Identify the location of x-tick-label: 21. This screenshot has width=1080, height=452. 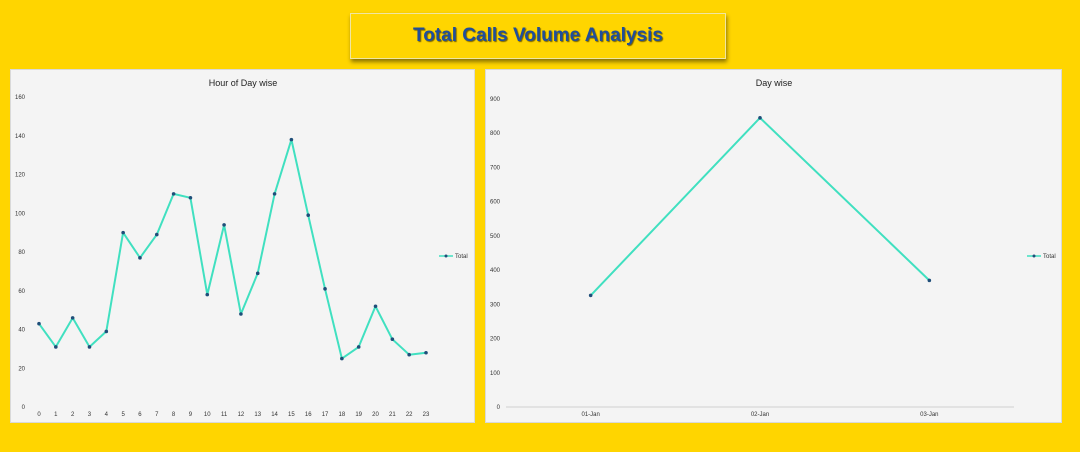
(392, 415).